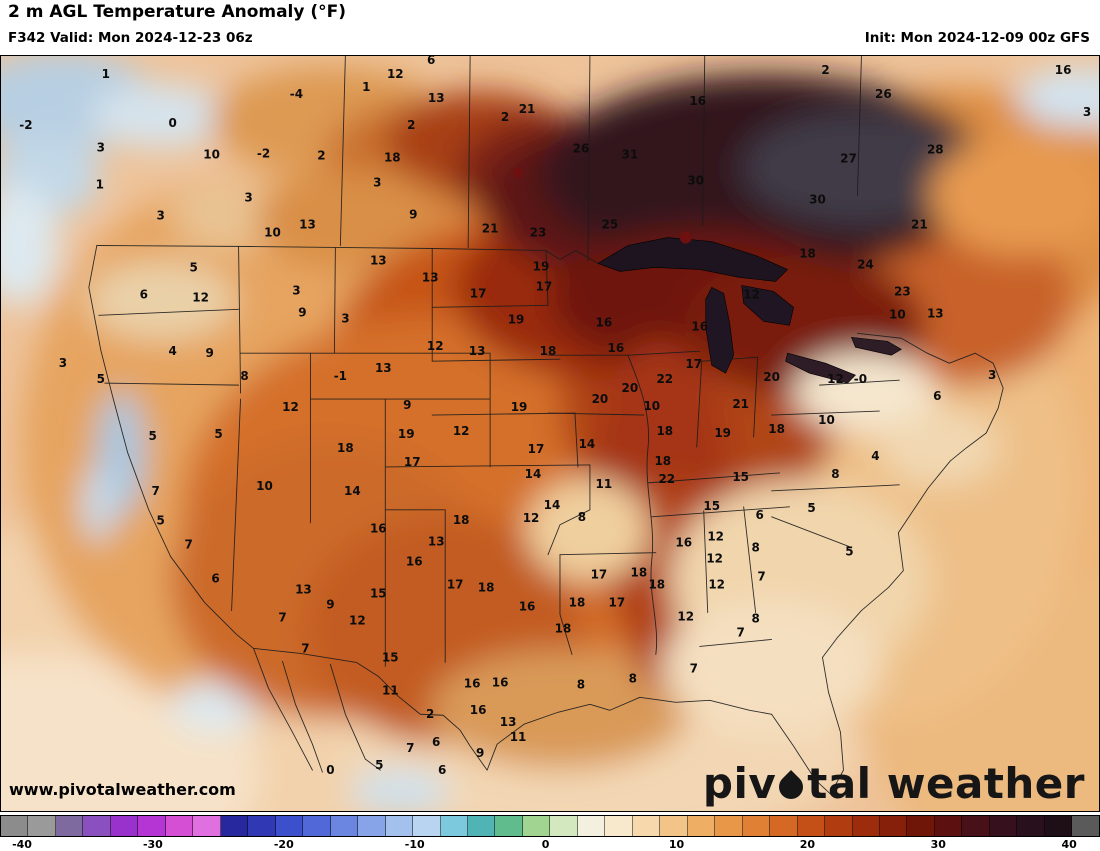 The height and width of the screenshot is (851, 1100). I want to click on colorbar-tick-label: 20, so click(807, 844).